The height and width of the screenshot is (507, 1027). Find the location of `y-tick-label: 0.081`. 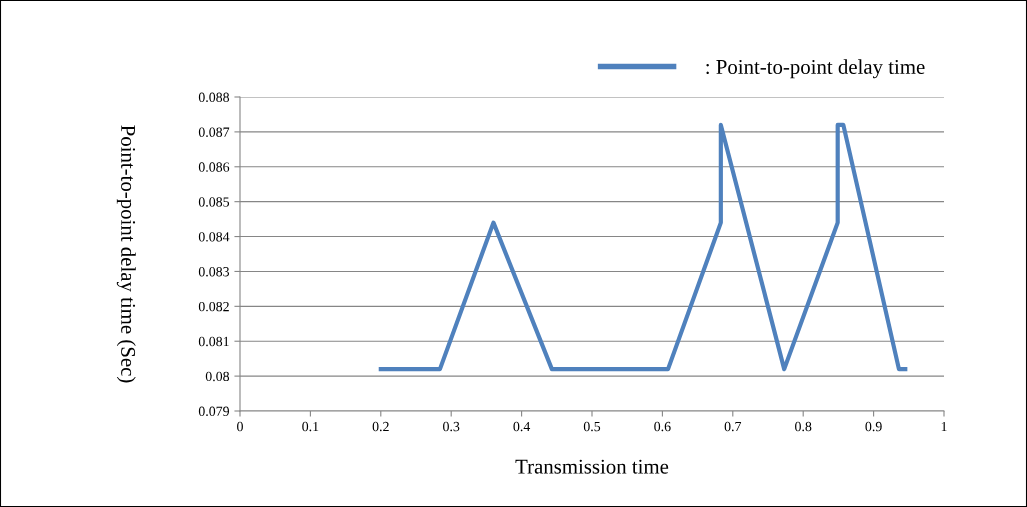

y-tick-label: 0.081 is located at coordinates (213, 341).